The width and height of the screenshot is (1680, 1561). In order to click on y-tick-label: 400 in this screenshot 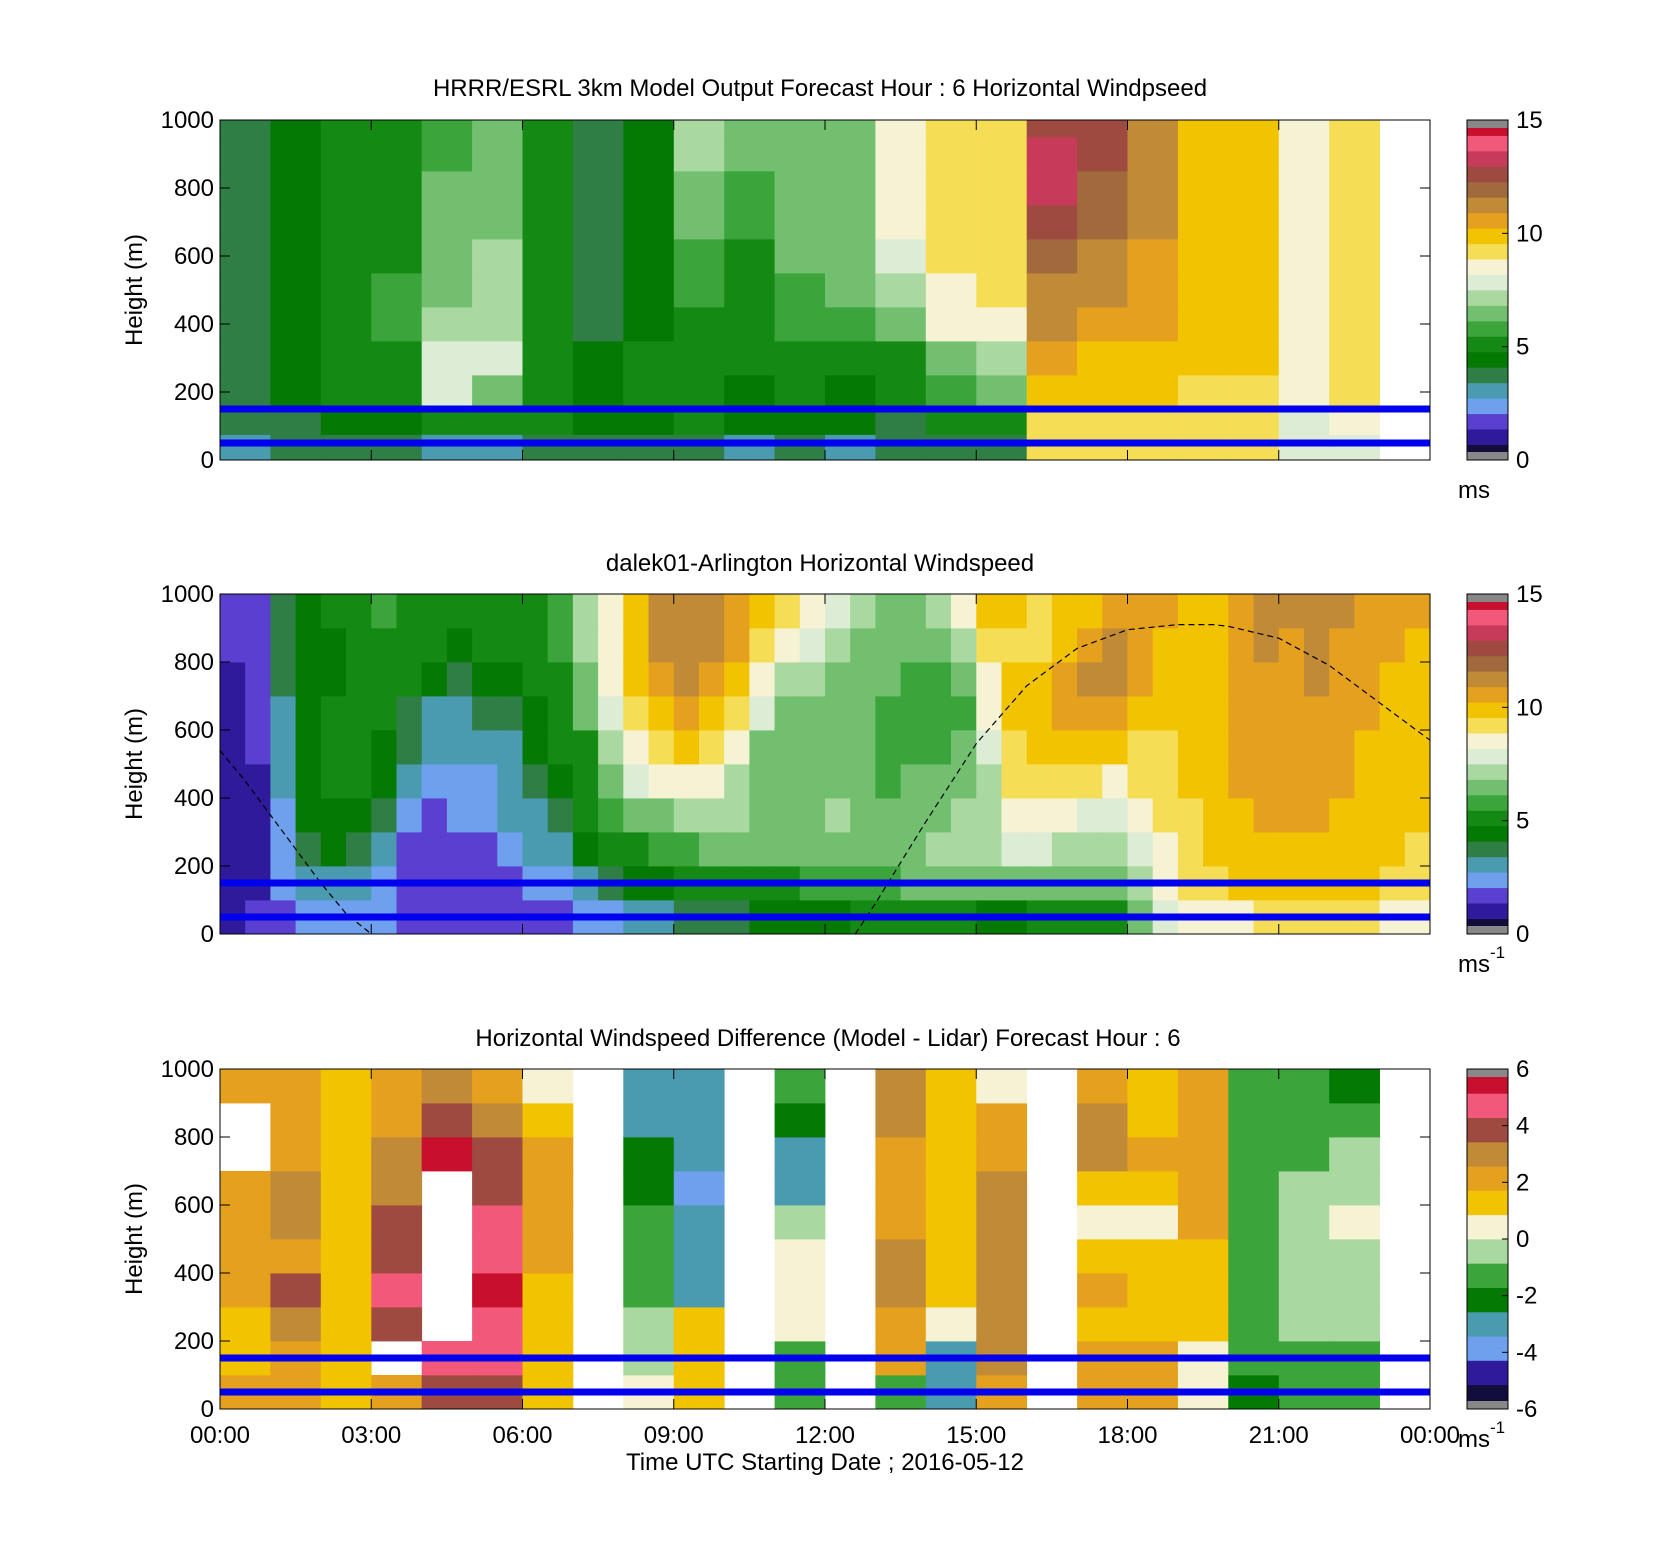, I will do `click(194, 324)`.